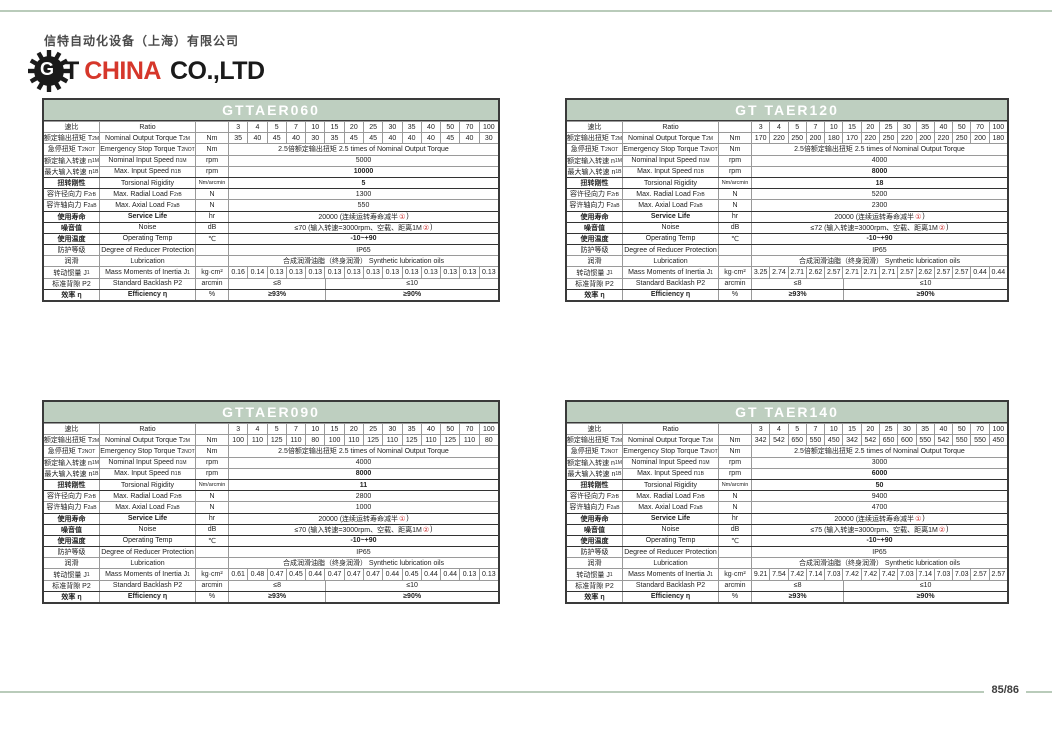  What do you see at coordinates (148, 283) in the screenshot?
I see `row-label-en: Standard Backlash P2` at bounding box center [148, 283].